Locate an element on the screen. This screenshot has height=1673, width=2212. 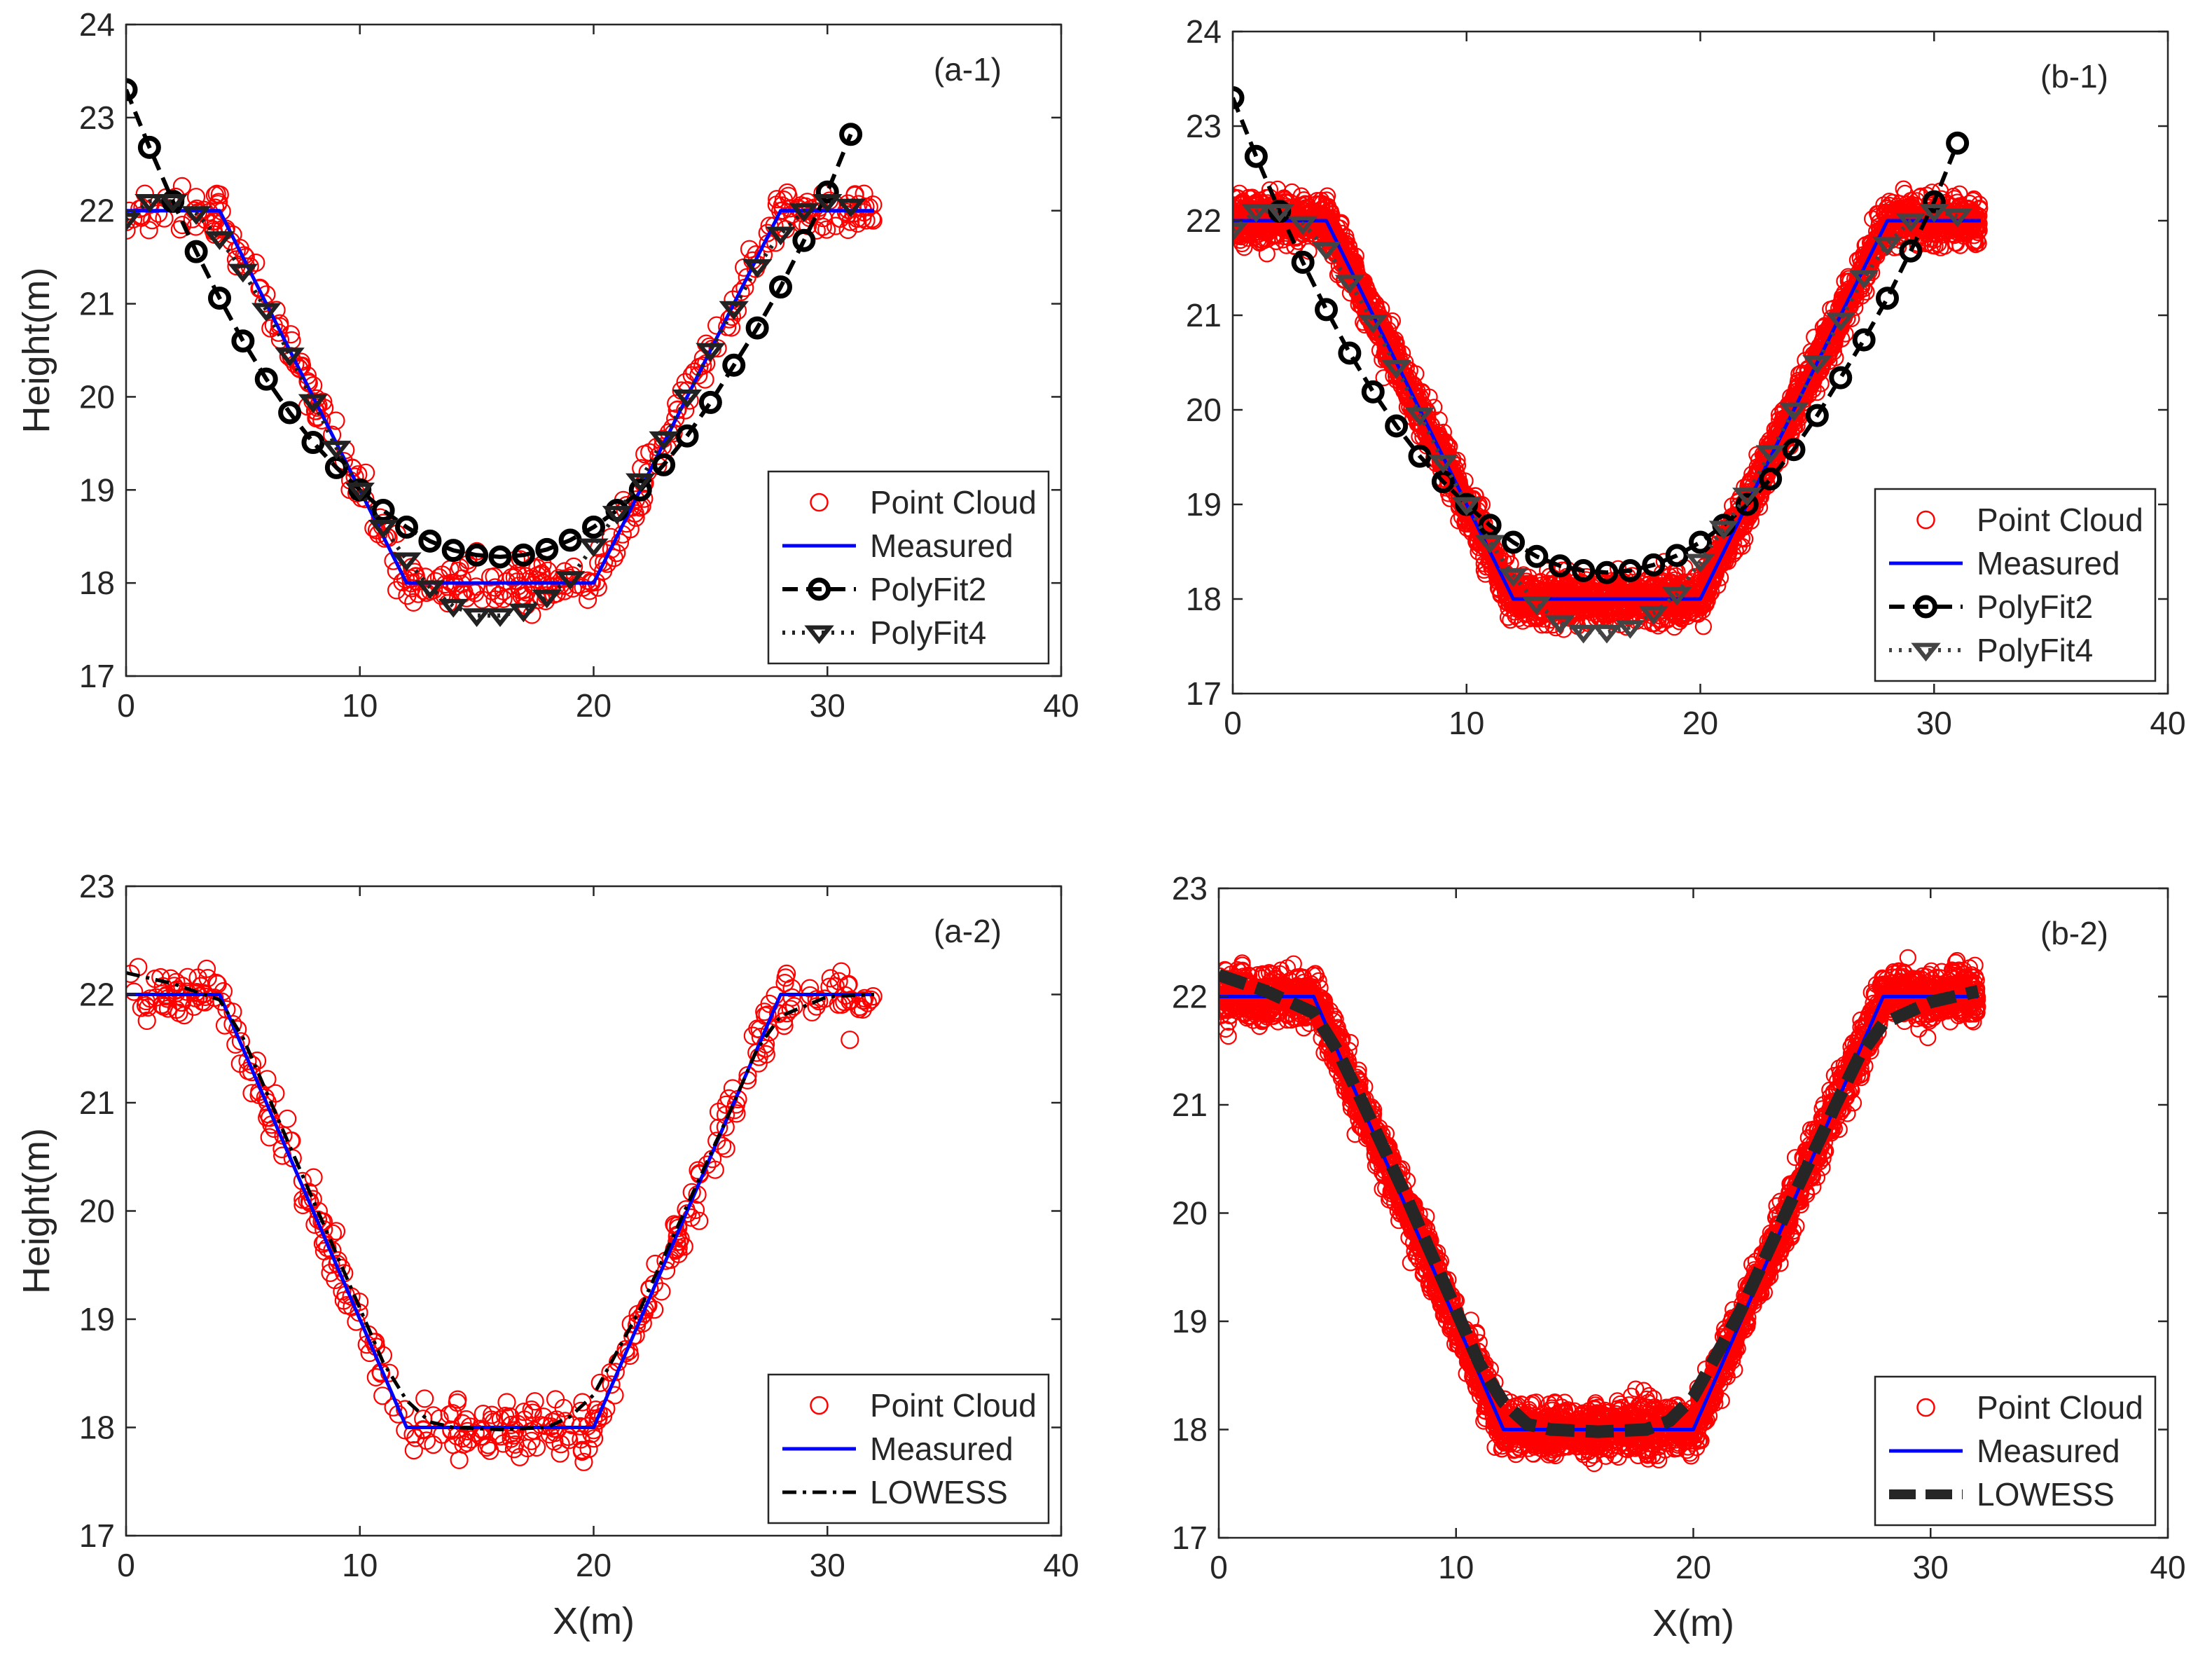
y-tick-label: 22 is located at coordinates (97, 995).